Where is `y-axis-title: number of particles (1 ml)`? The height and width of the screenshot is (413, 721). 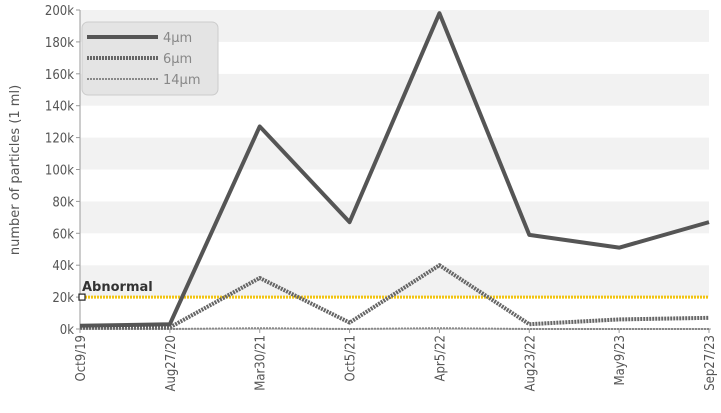
y-axis-title: number of particles (1 ml) is located at coordinates (15, 170).